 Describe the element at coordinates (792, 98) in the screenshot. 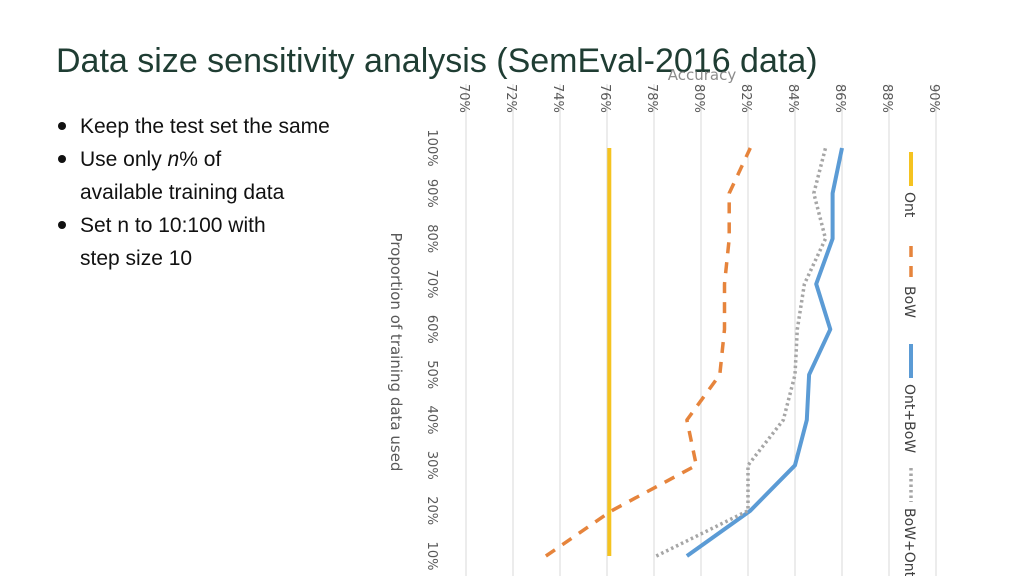

I see `value-tick-label: 84%` at that location.